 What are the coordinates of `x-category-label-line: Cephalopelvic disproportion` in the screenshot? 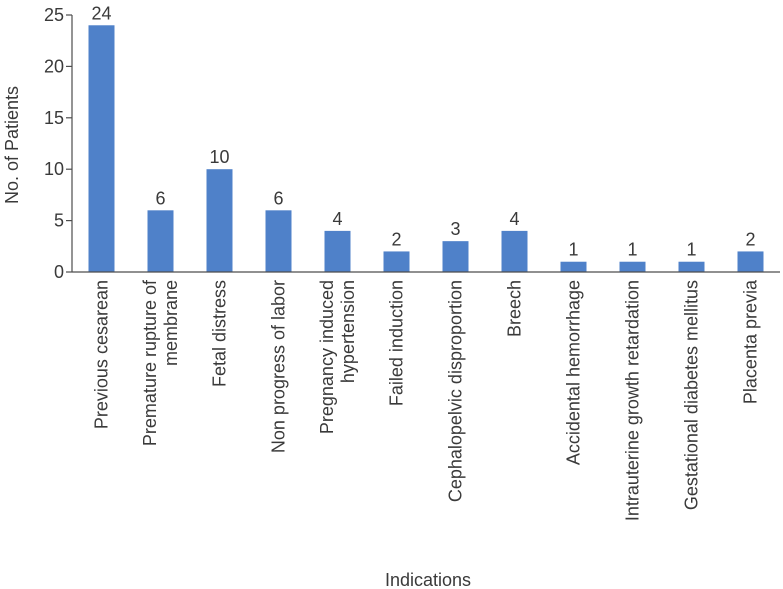 It's located at (456, 391).